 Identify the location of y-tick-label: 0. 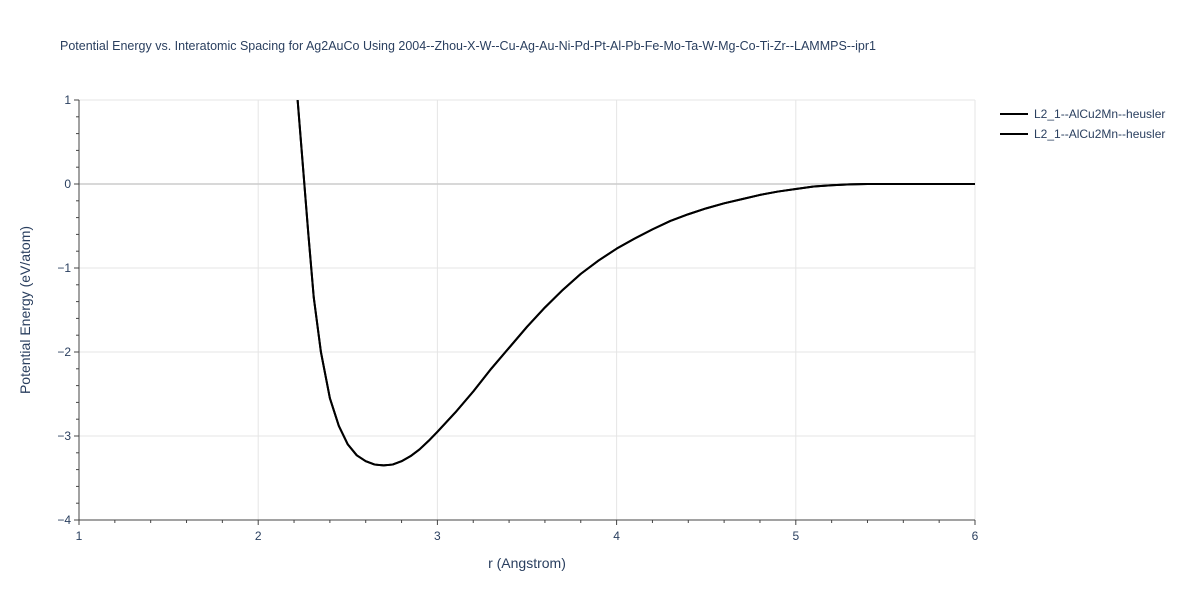
(67, 184).